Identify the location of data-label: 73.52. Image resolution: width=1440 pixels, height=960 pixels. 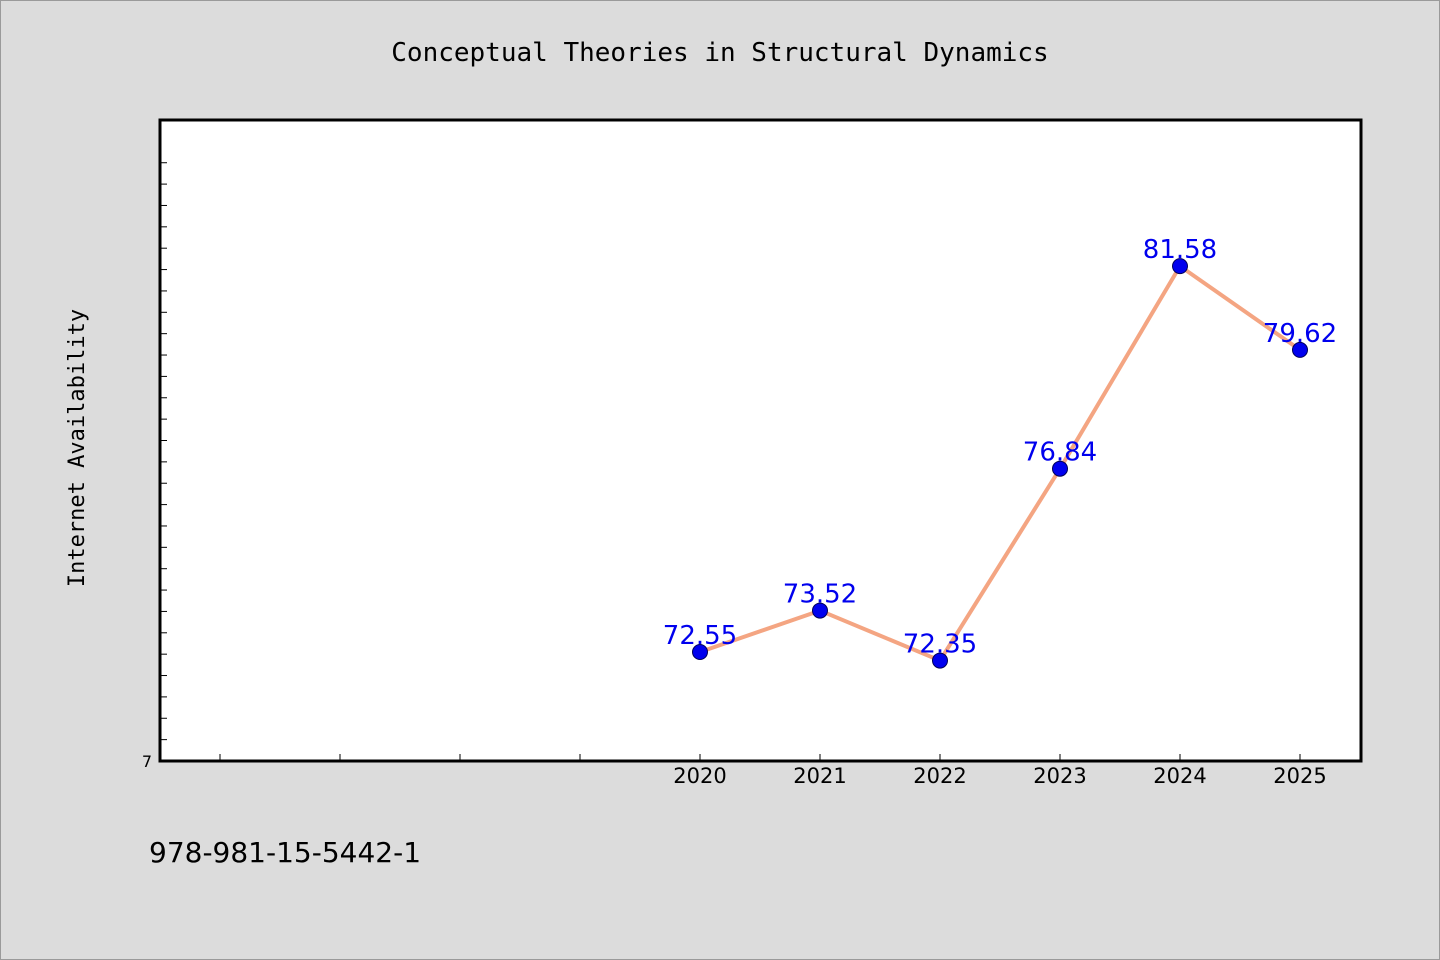
(820, 595).